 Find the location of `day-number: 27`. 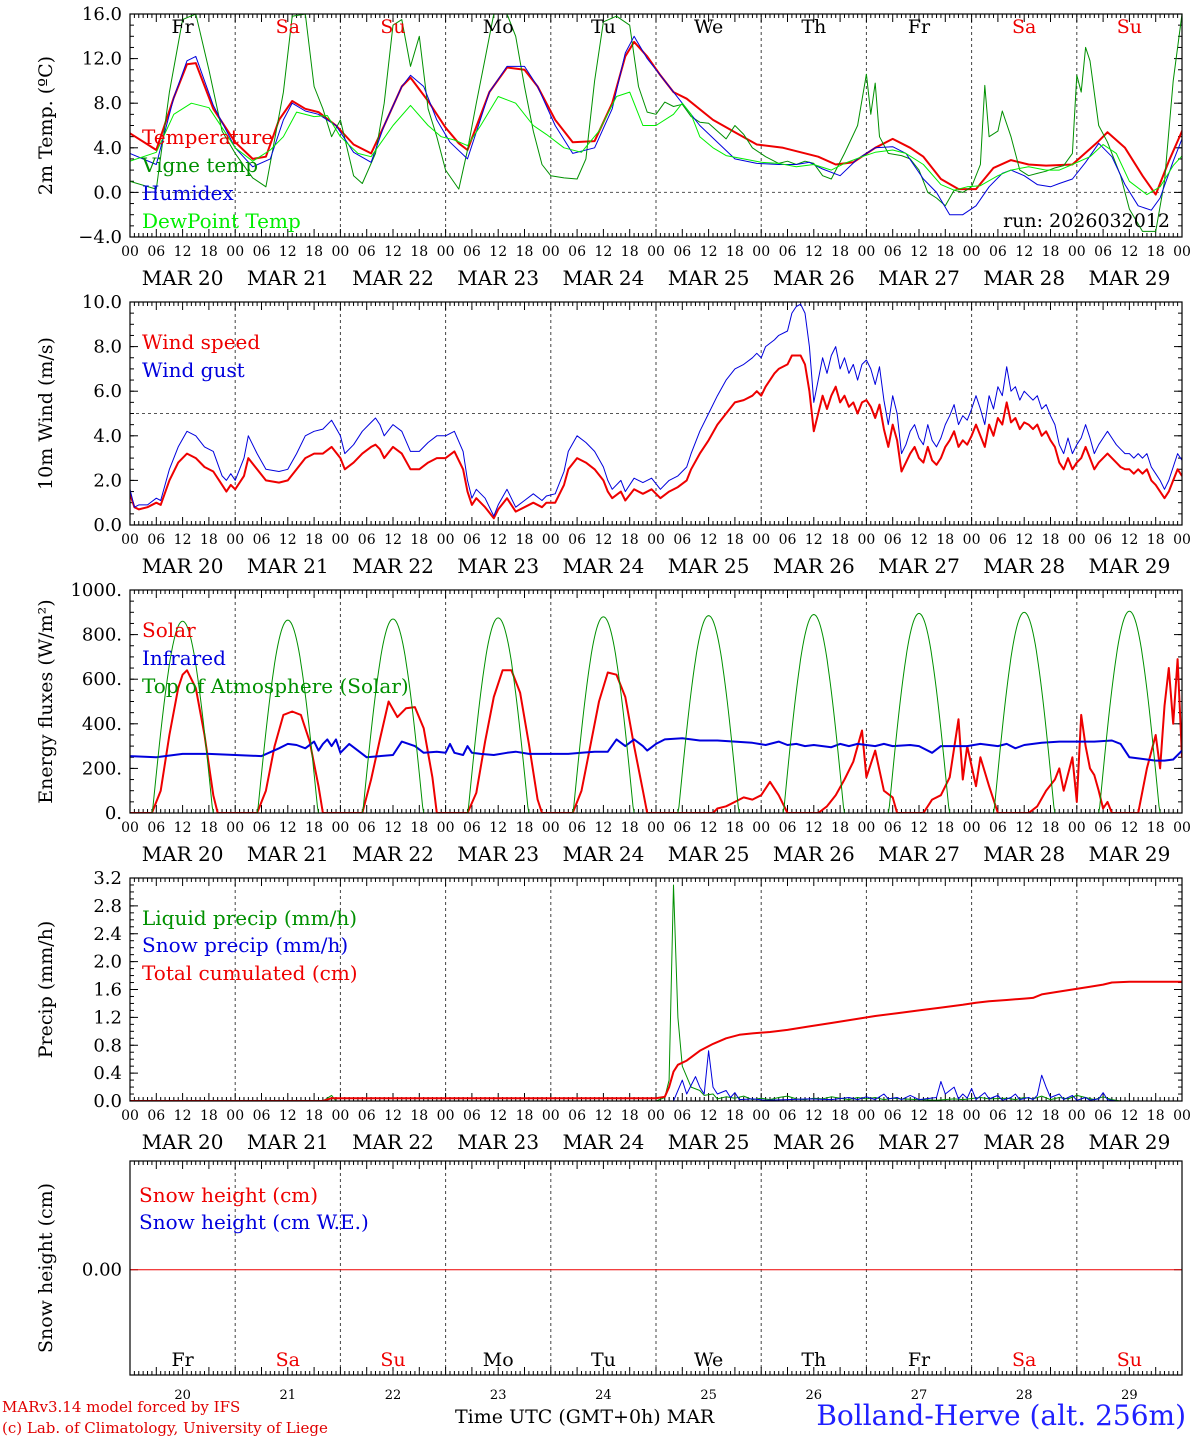

day-number: 27 is located at coordinates (919, 1395).